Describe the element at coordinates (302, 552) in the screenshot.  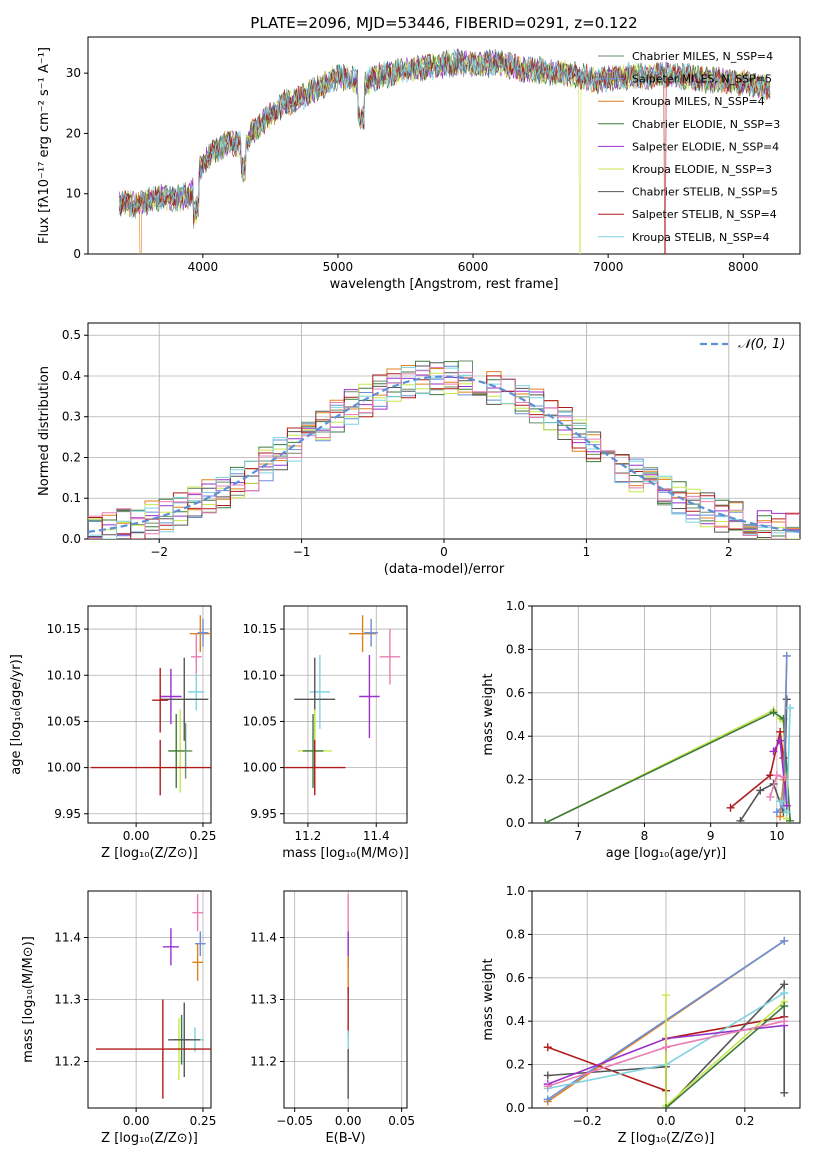
I see `x-tick-label: −1` at that location.